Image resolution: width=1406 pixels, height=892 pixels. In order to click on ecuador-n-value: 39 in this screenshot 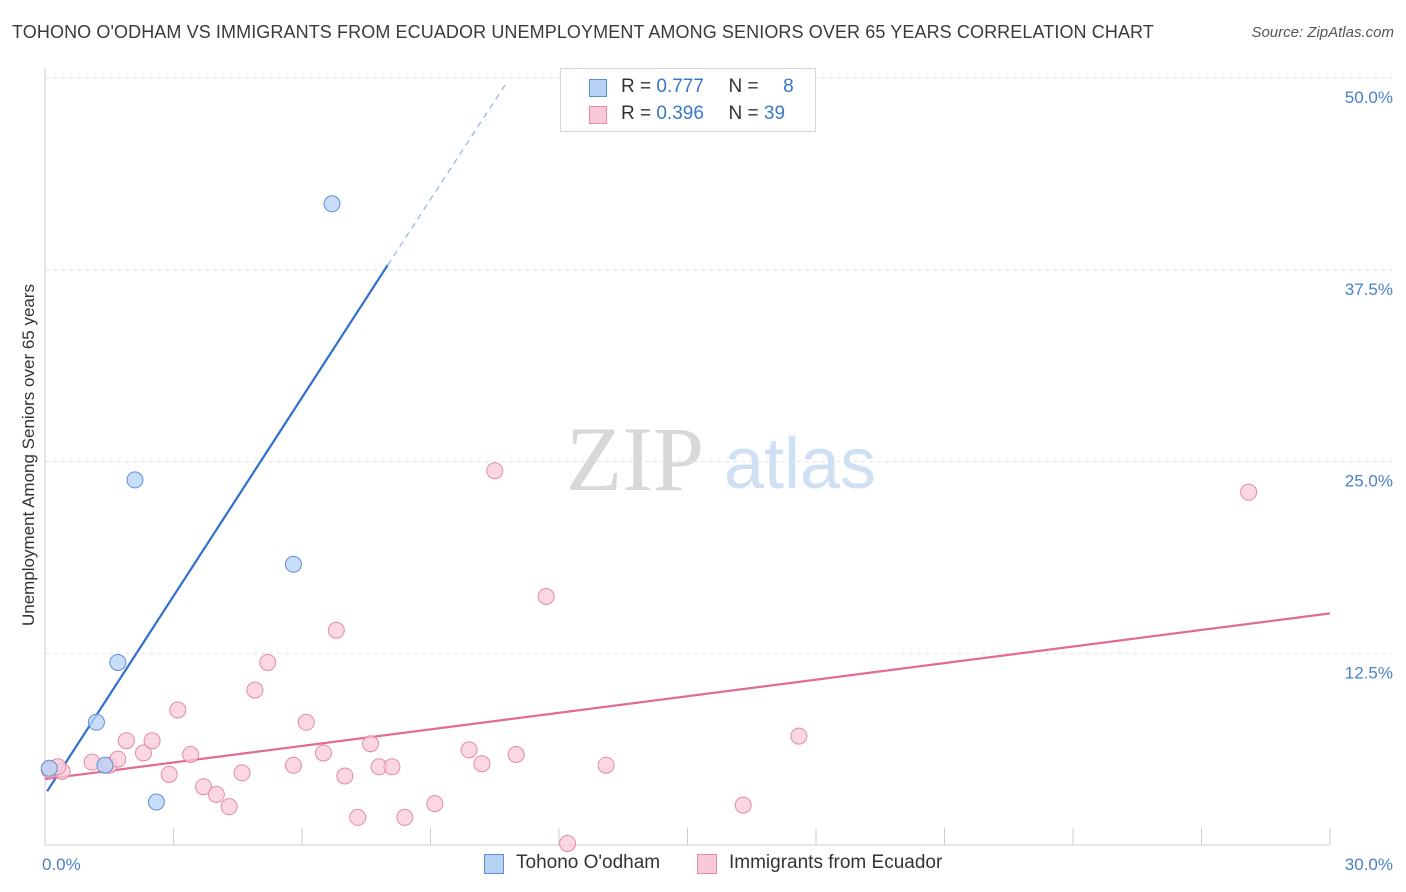, I will do `click(774, 113)`.